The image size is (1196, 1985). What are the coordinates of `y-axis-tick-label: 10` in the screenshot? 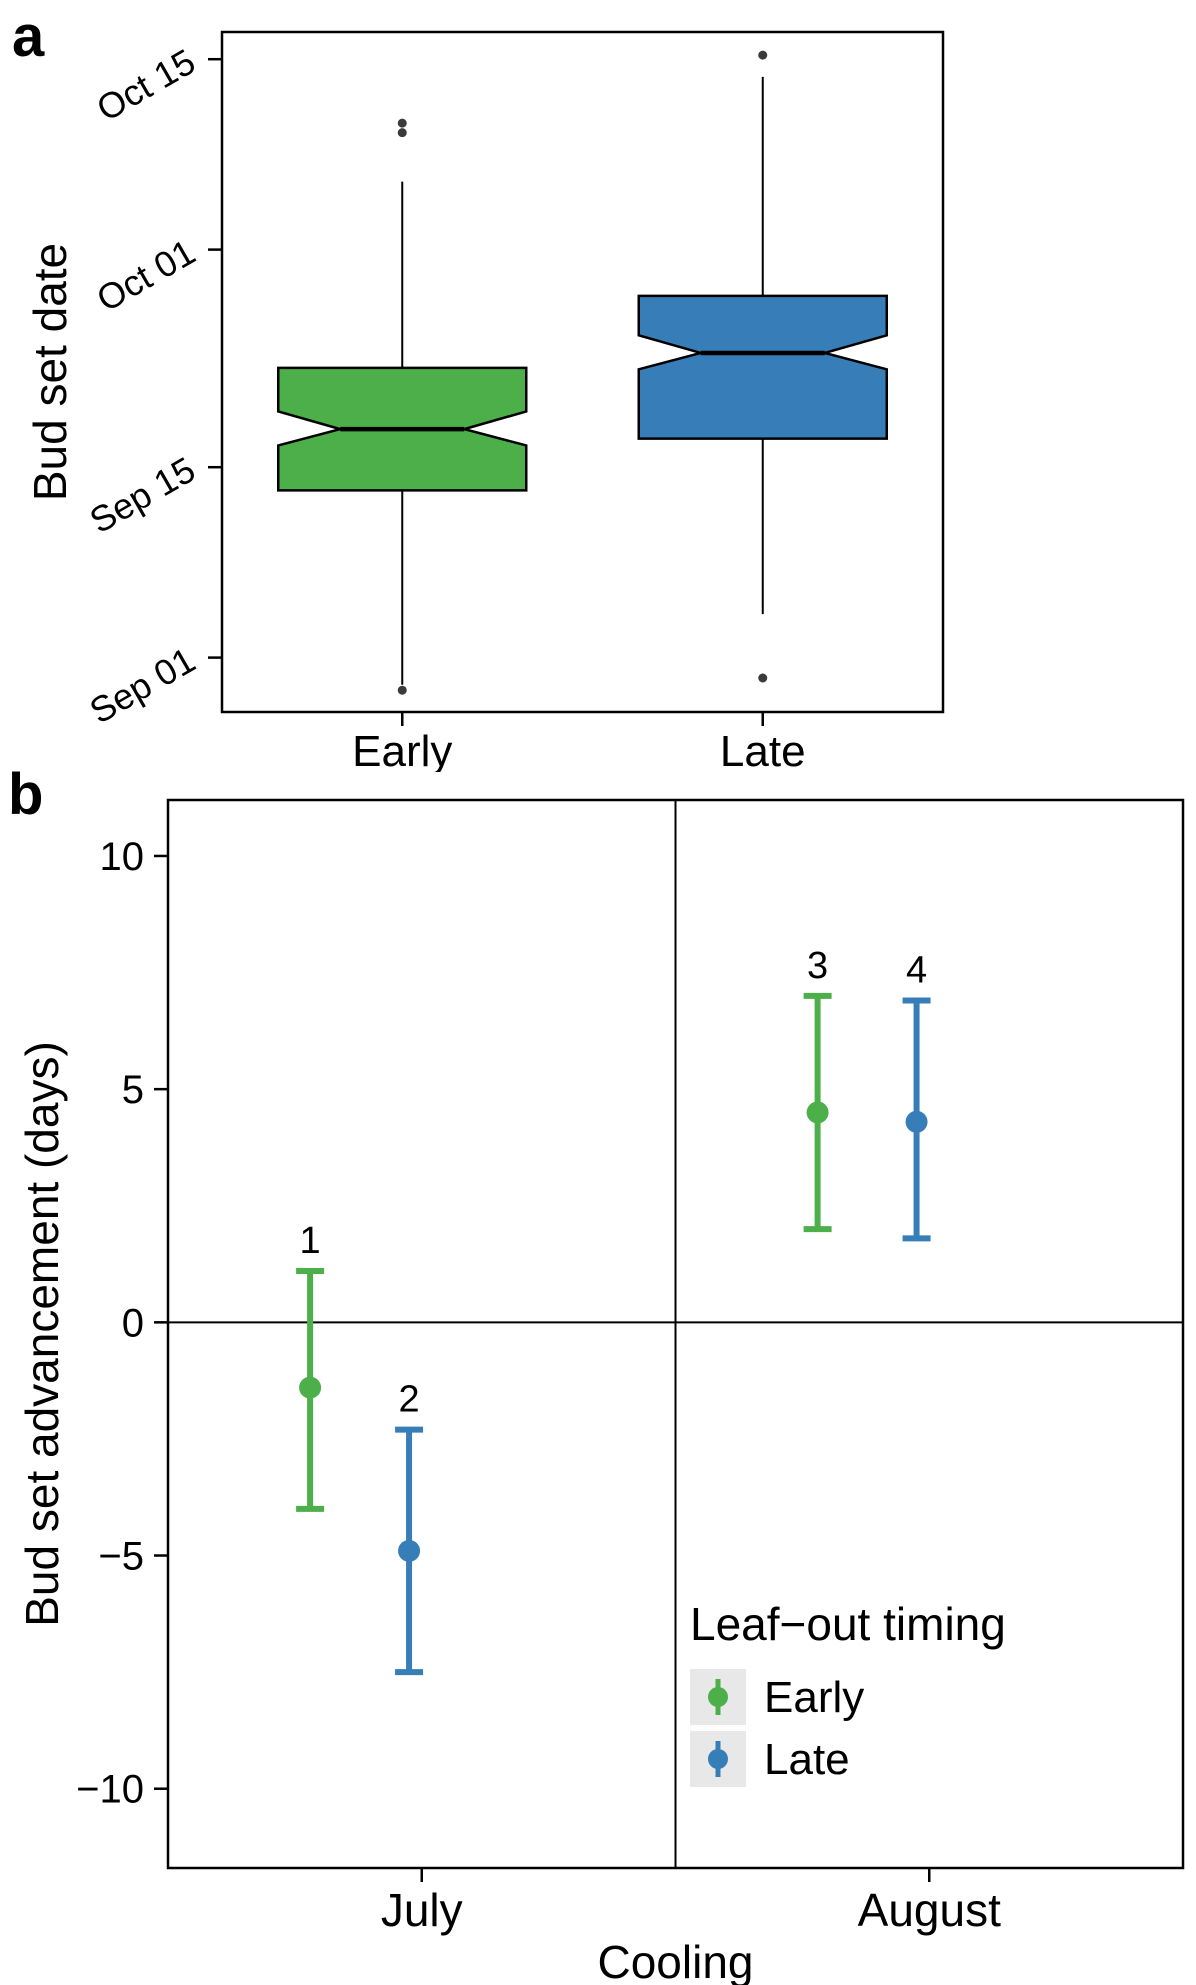 It's located at (122, 857).